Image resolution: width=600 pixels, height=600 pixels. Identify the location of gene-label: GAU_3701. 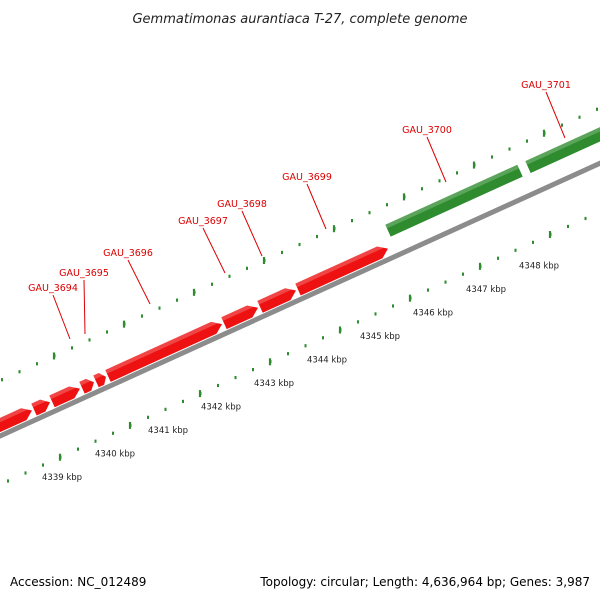
(546, 85).